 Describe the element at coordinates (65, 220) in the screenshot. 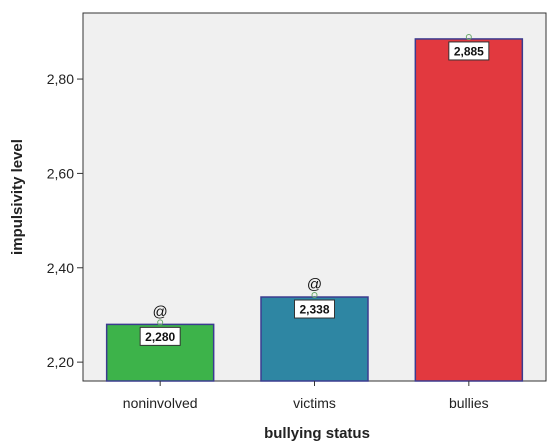

I see `y-axis: 2,20 2,40 2,60 2,80` at that location.